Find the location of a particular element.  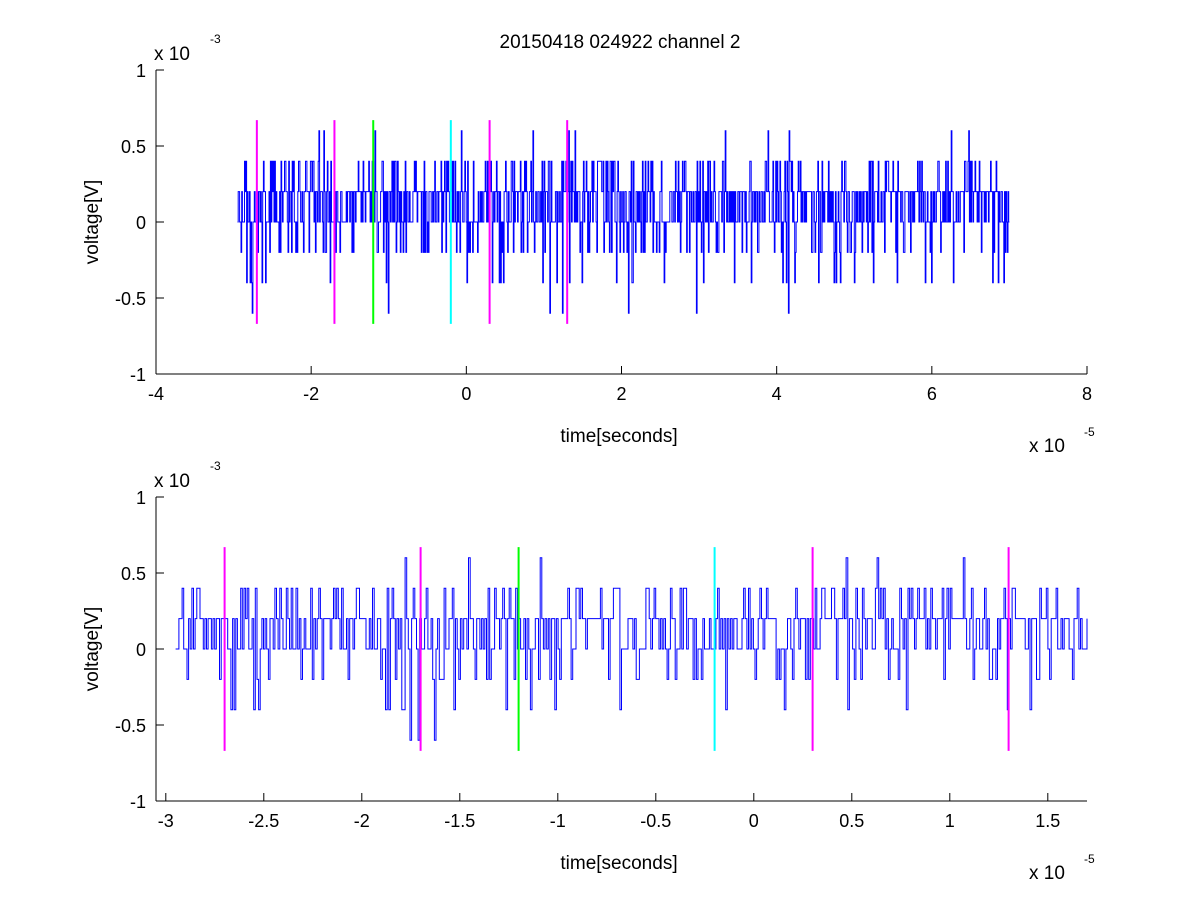

x-tick-label: -3 is located at coordinates (166, 821).